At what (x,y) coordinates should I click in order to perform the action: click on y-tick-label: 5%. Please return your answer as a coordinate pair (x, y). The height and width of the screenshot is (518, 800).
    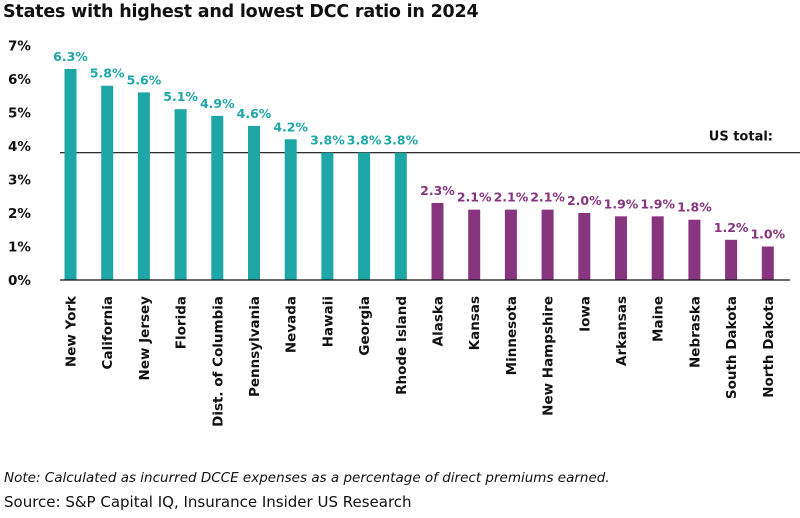
    Looking at the image, I should click on (19, 114).